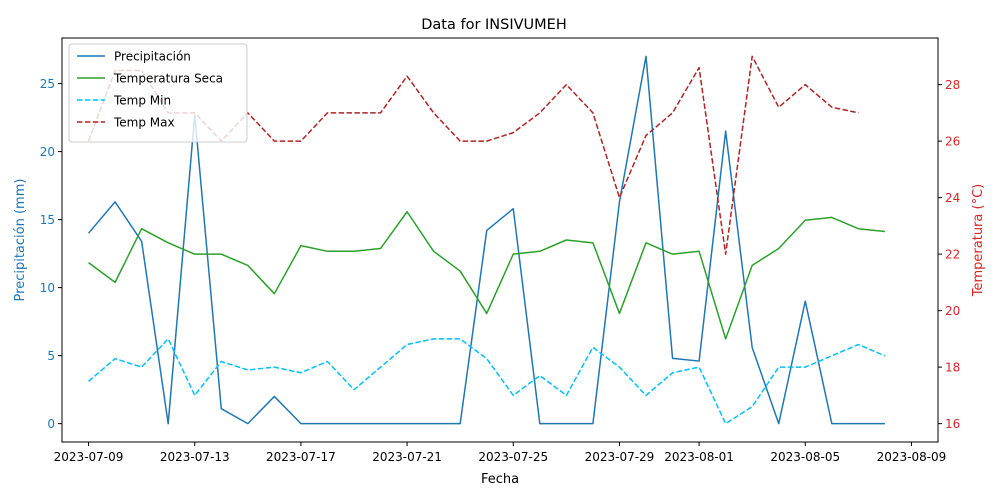  I want to click on y-left-tick-label: 10, so click(47, 288).